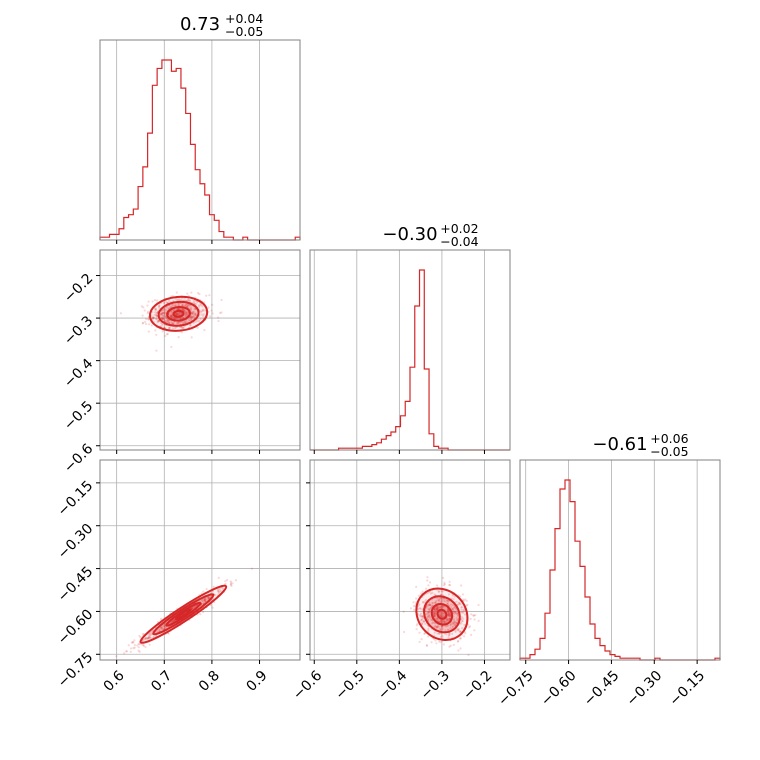  Describe the element at coordinates (78, 288) in the screenshot. I see `y-tick-label: −0.2` at that location.